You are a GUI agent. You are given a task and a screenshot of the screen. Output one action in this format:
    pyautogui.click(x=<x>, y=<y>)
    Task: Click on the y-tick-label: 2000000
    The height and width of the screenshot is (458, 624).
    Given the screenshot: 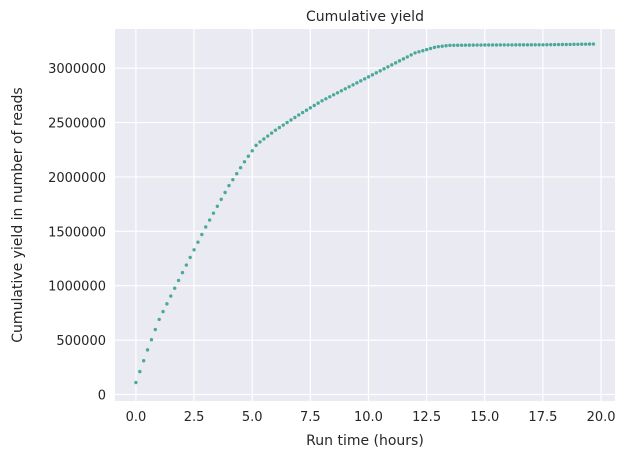 What is the action you would take?
    pyautogui.click(x=77, y=178)
    